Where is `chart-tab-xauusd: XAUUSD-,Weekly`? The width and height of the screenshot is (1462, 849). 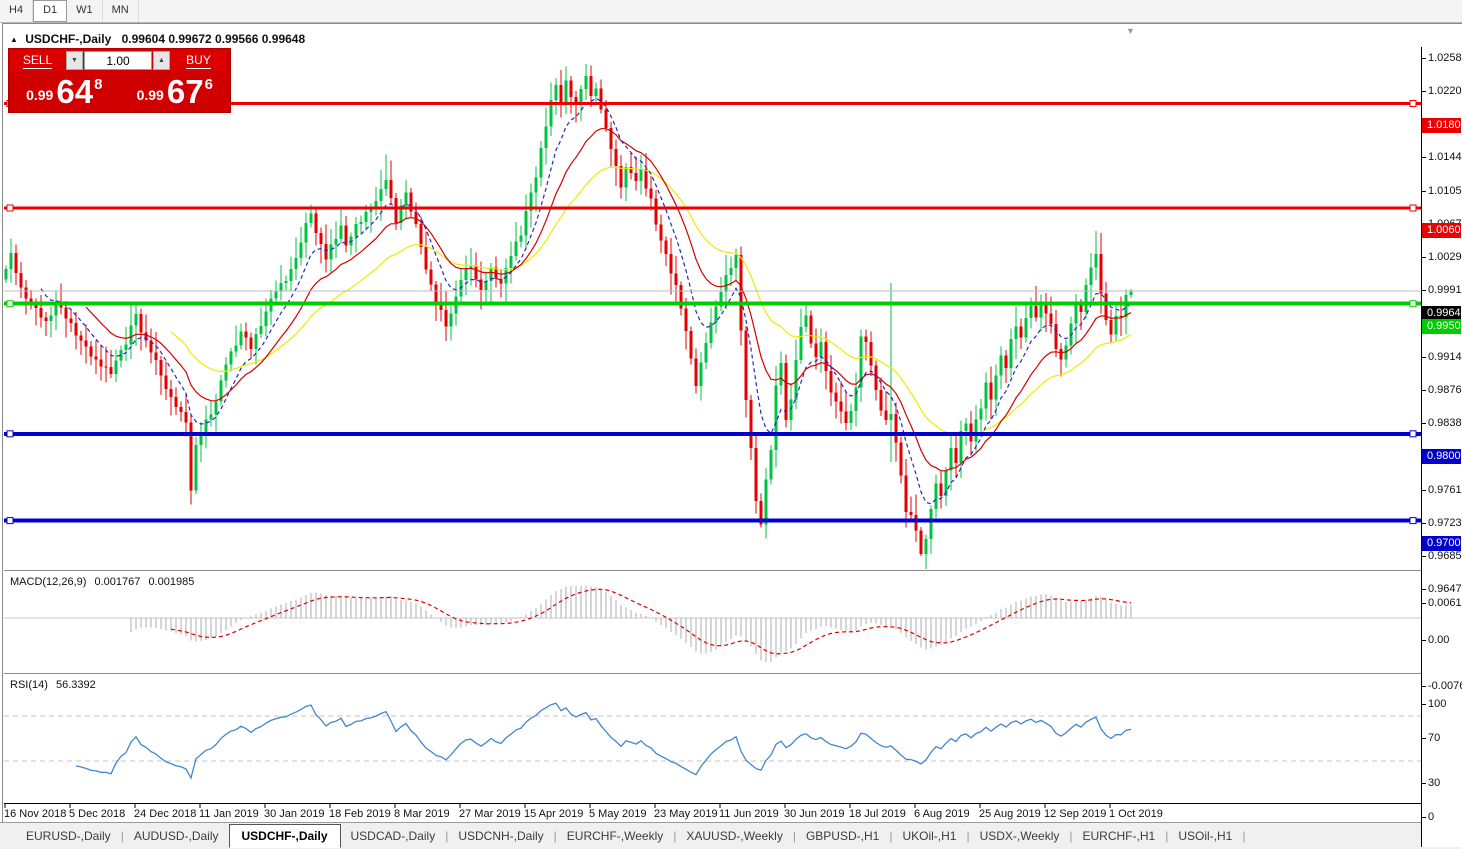
chart-tab-xauusd: XAUUSD-,Weekly is located at coordinates (734, 836).